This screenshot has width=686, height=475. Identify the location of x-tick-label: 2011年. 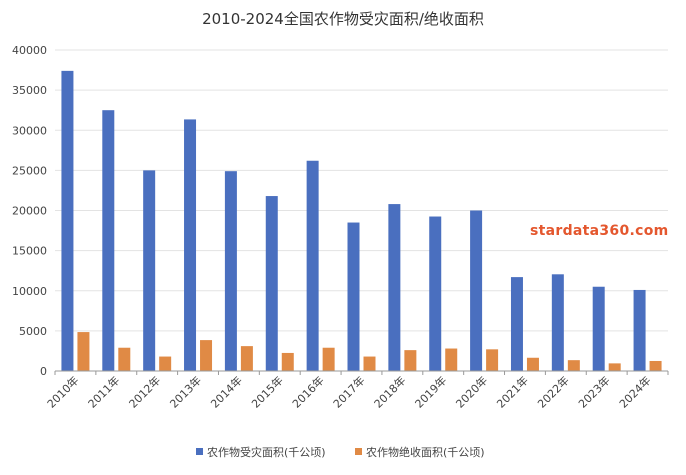
(103, 391).